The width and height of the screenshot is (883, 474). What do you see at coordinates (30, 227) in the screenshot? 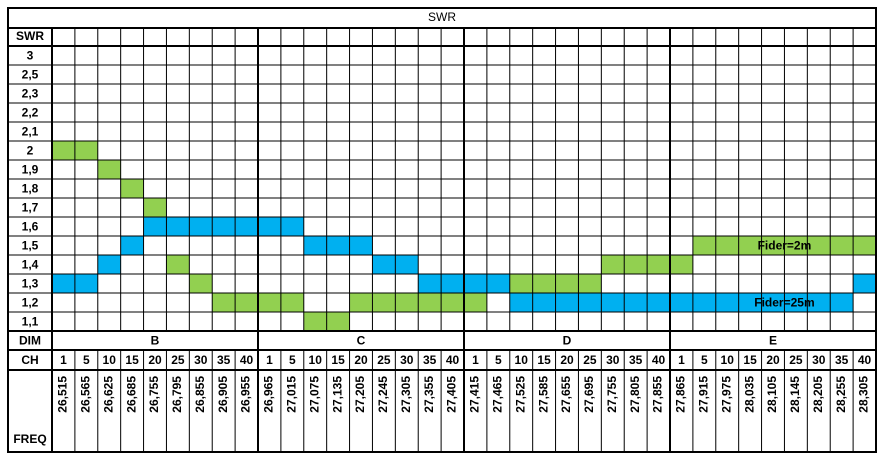
I see `y-tick-label: 1,6` at bounding box center [30, 227].